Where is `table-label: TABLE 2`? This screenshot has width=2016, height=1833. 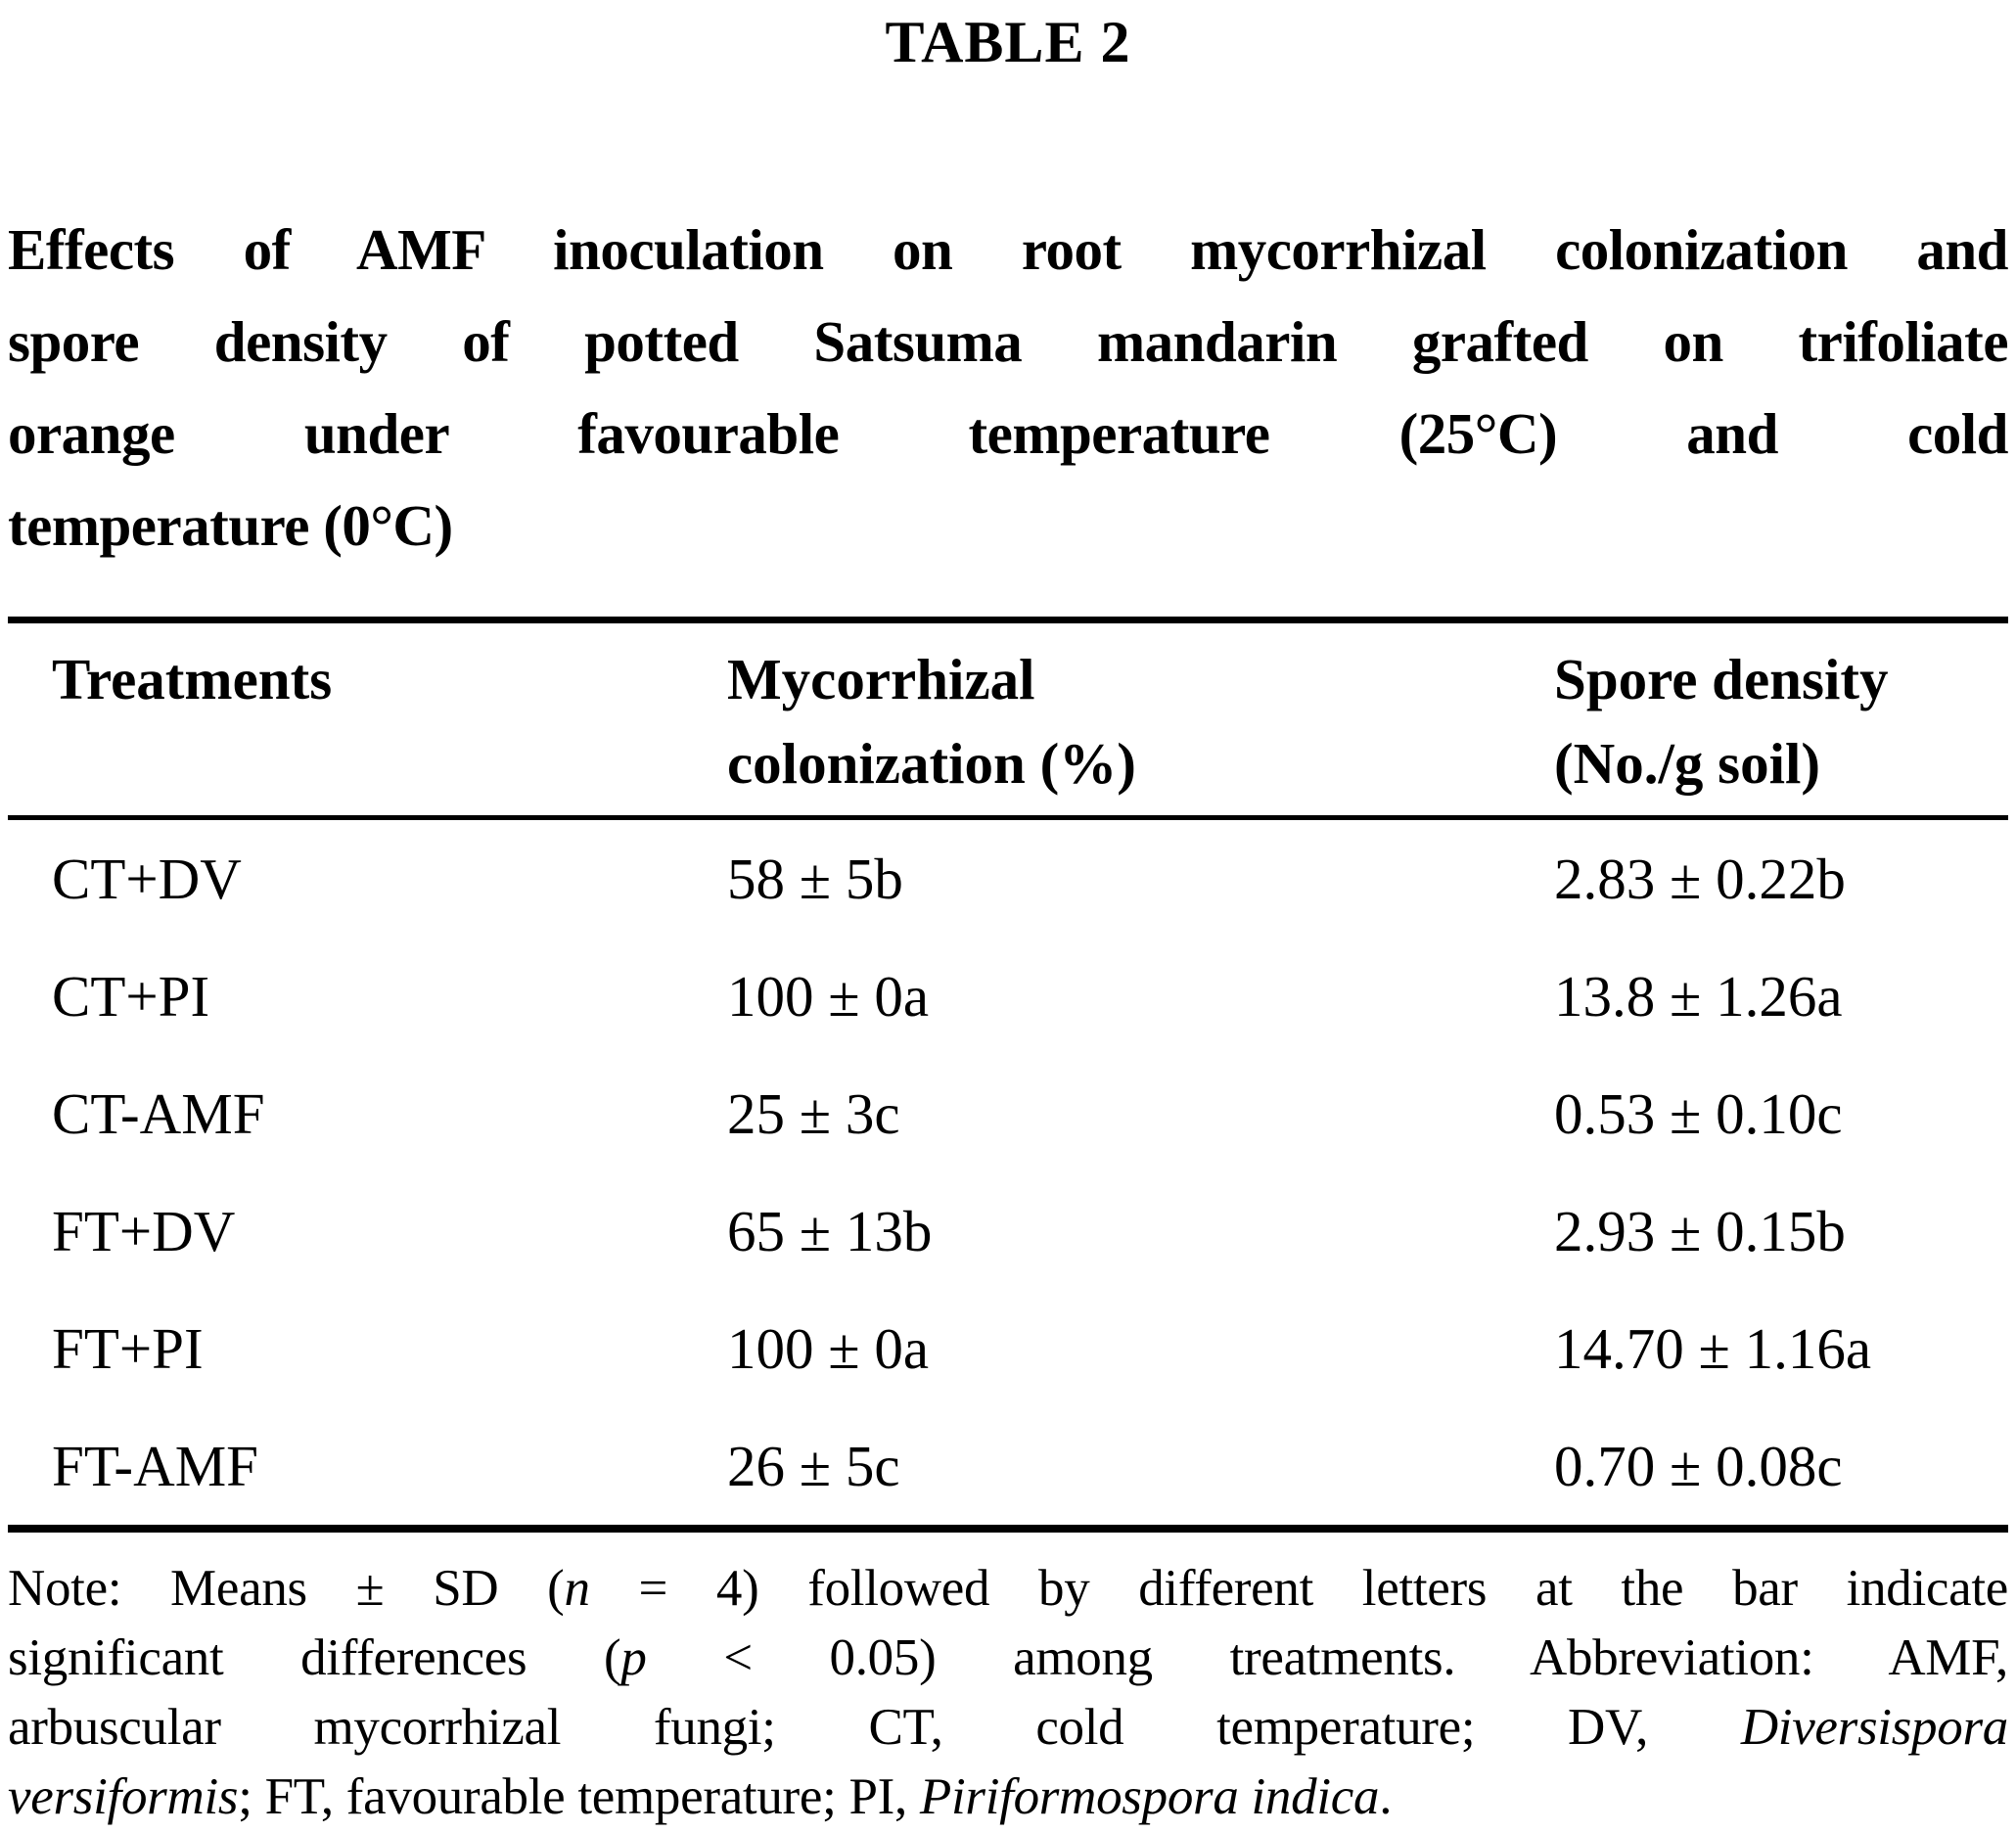
table-label: TABLE 2 is located at coordinates (1008, 42).